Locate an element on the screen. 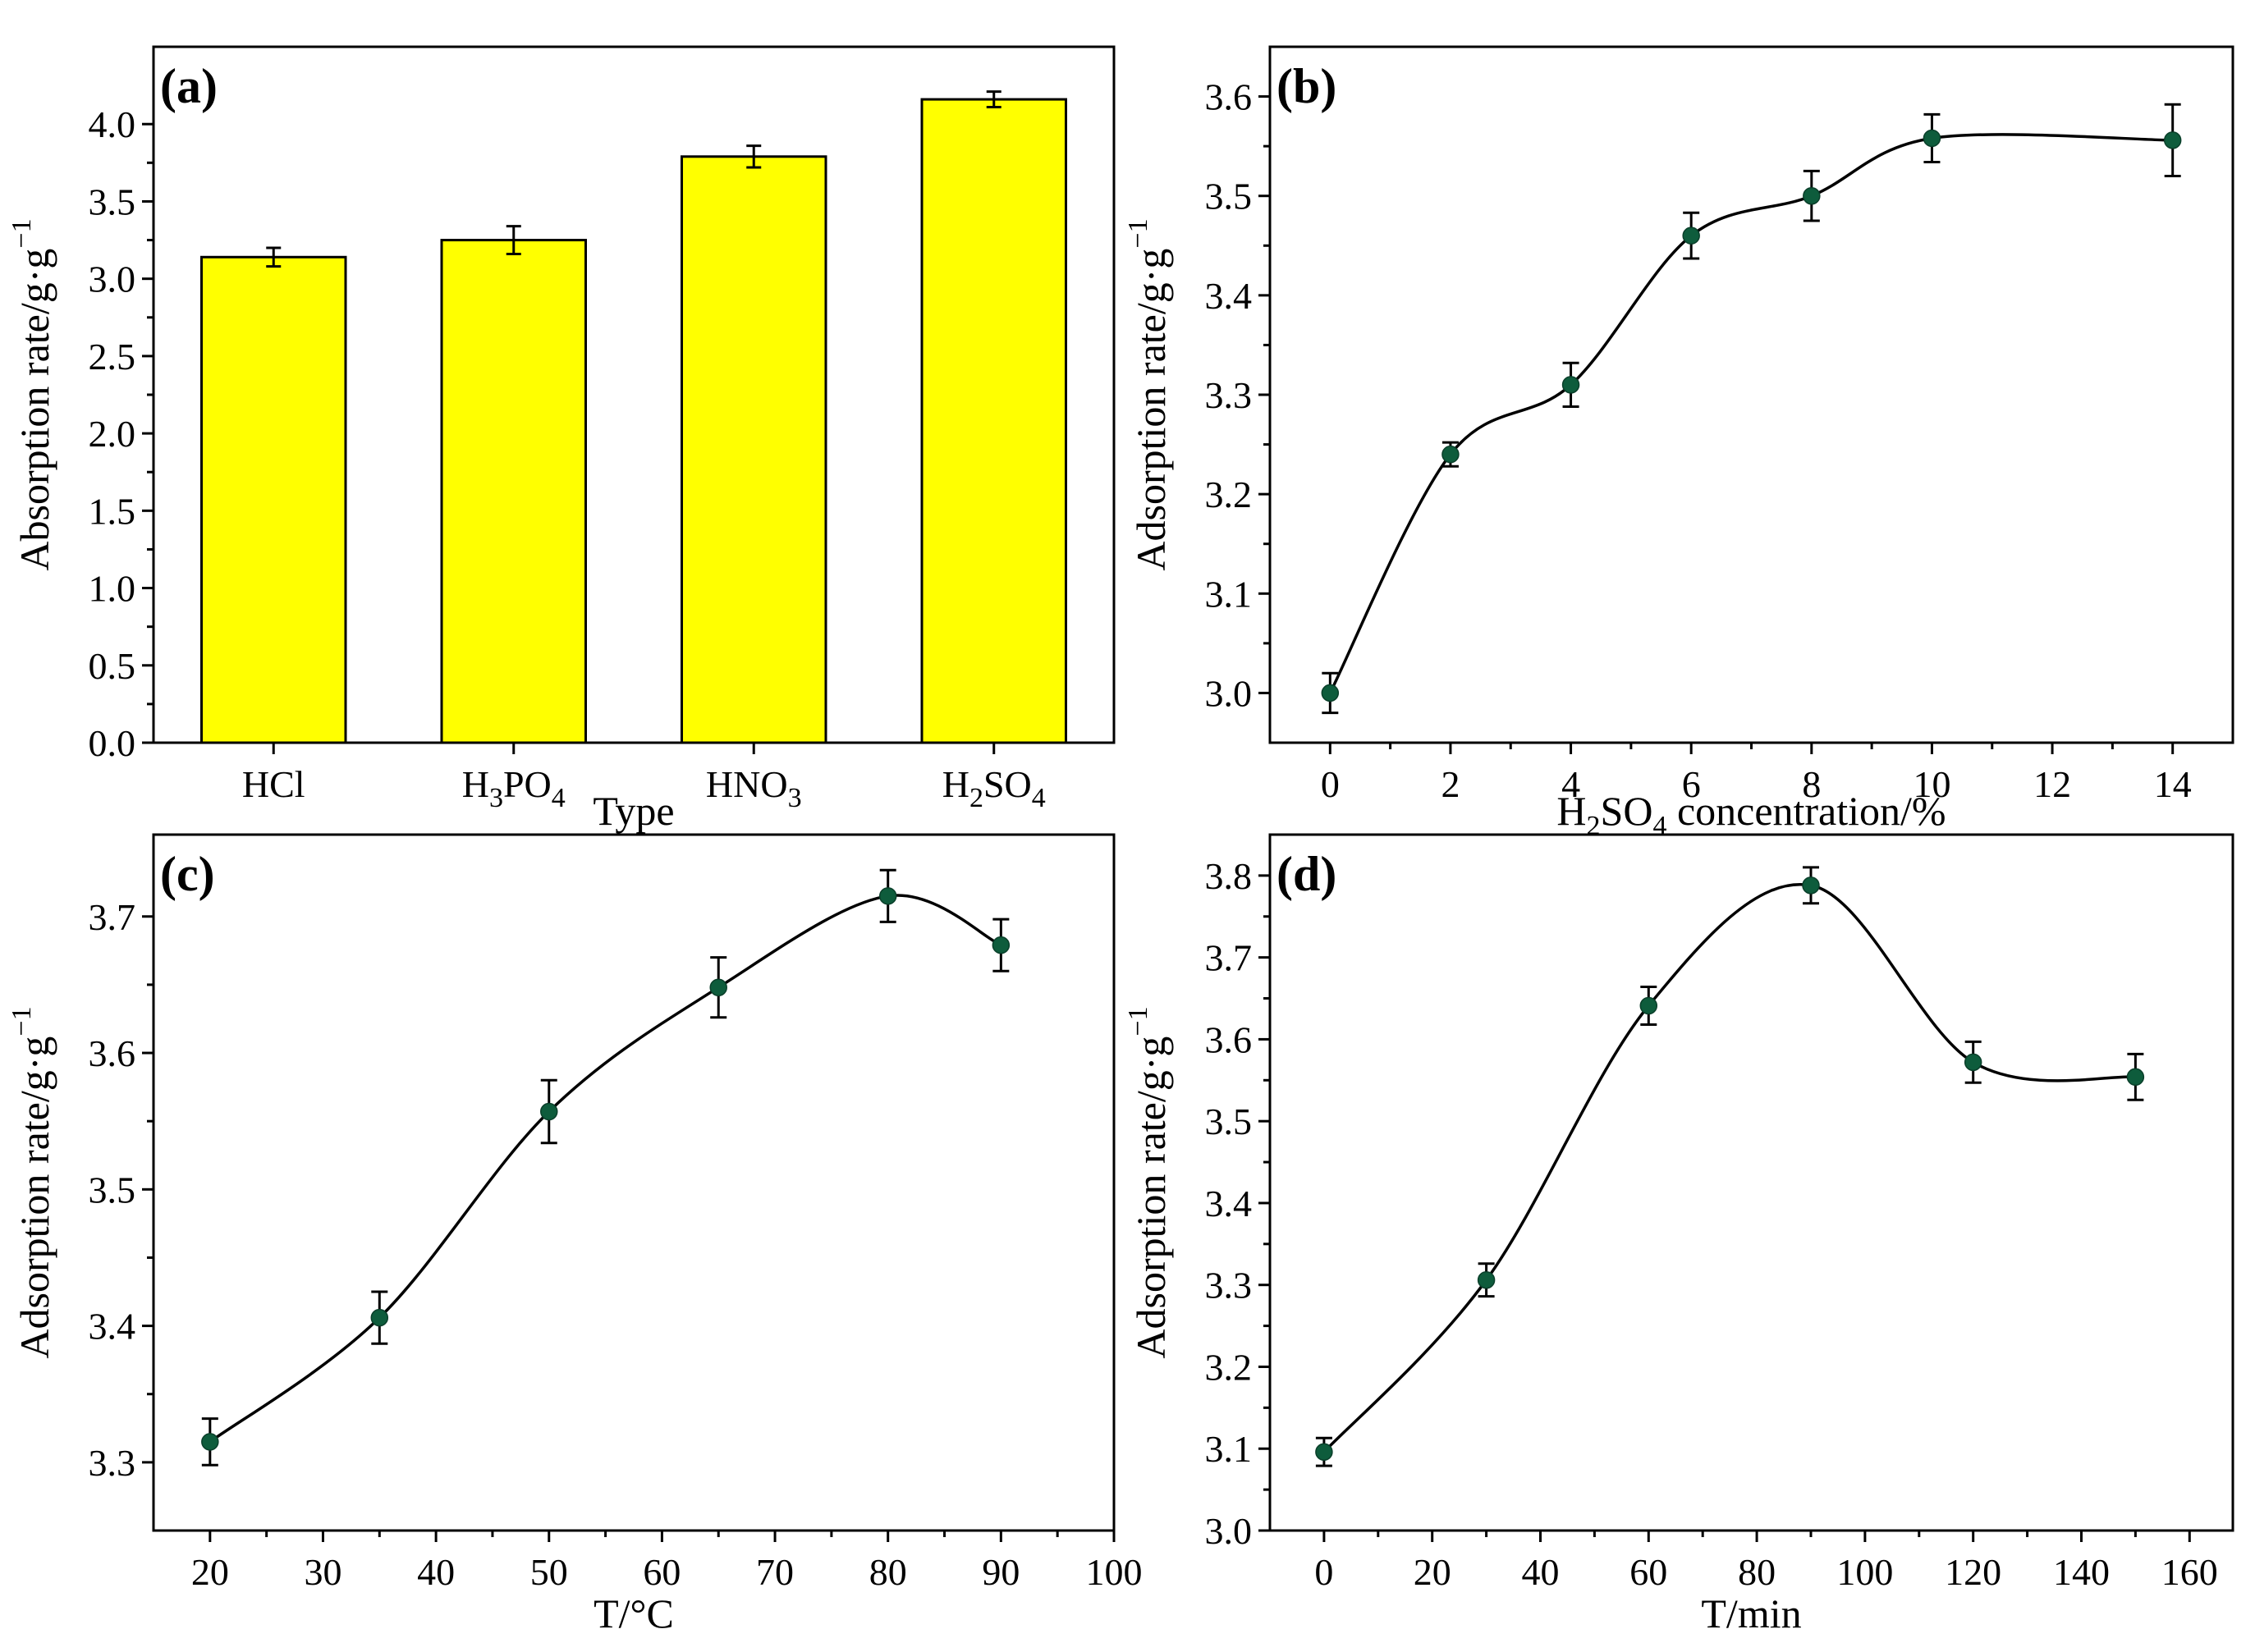  x-tick-label: 160 is located at coordinates (2190, 1572).